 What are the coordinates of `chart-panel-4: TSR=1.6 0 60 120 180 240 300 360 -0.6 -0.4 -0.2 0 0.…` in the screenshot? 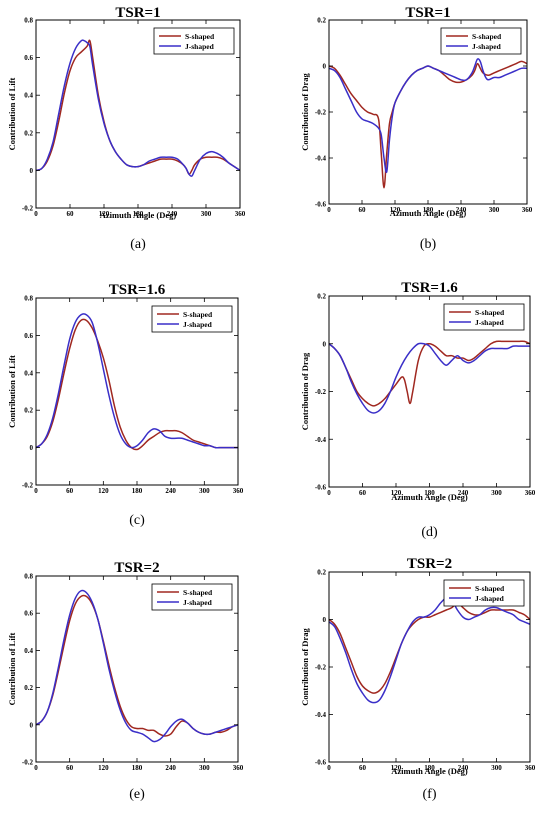 It's located at (418, 410).